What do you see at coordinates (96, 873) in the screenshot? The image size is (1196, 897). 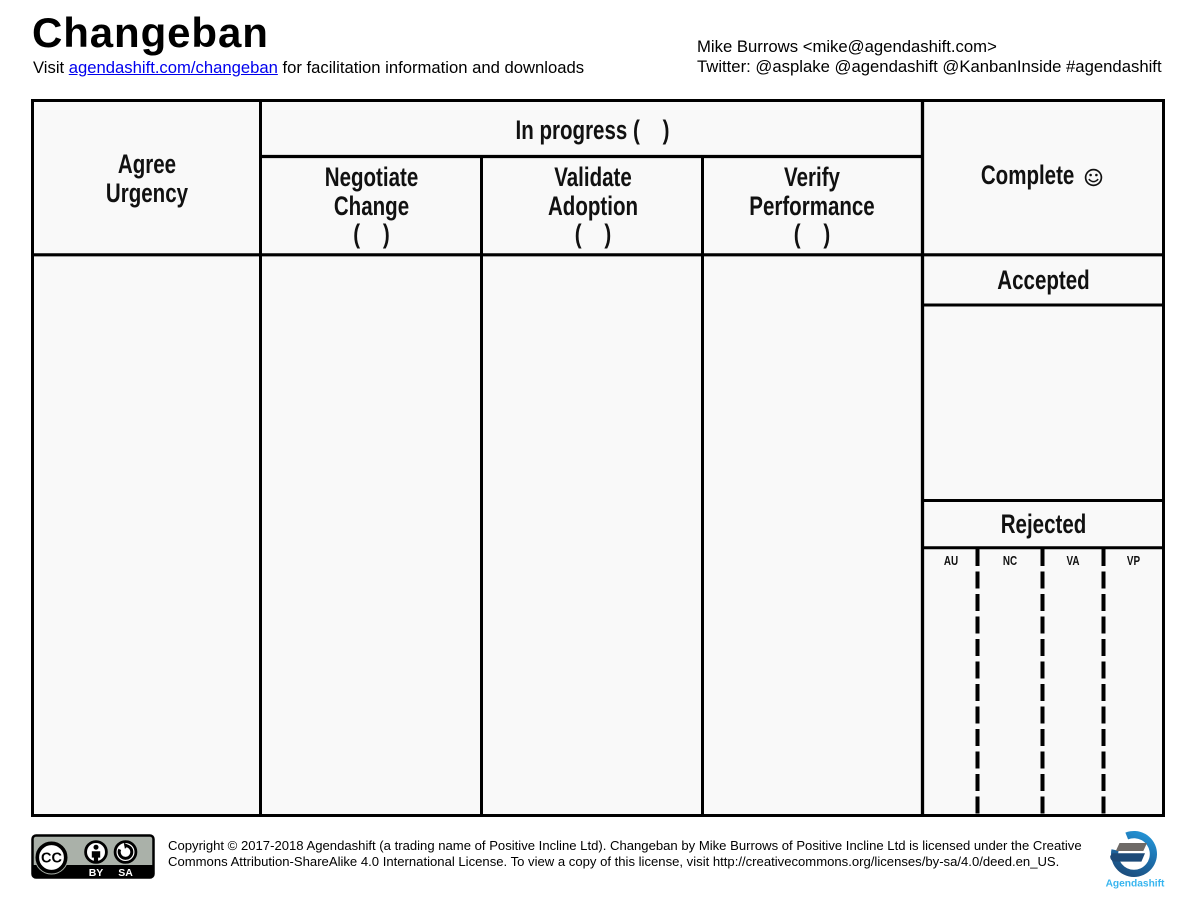 I see `svg-text: BY` at bounding box center [96, 873].